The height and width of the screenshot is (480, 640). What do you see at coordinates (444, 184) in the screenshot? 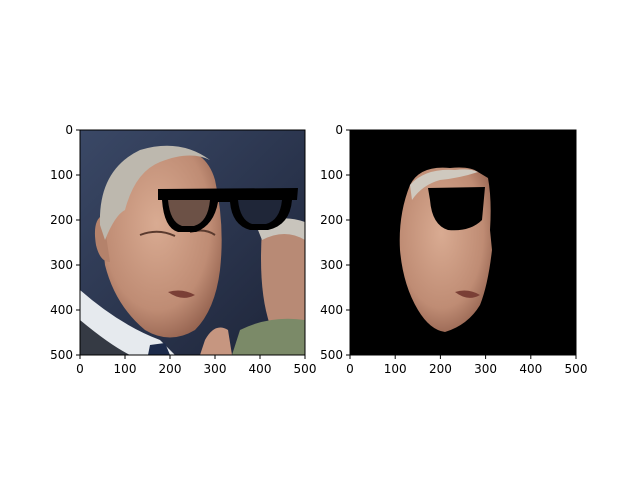
I see `masked-hair` at bounding box center [444, 184].